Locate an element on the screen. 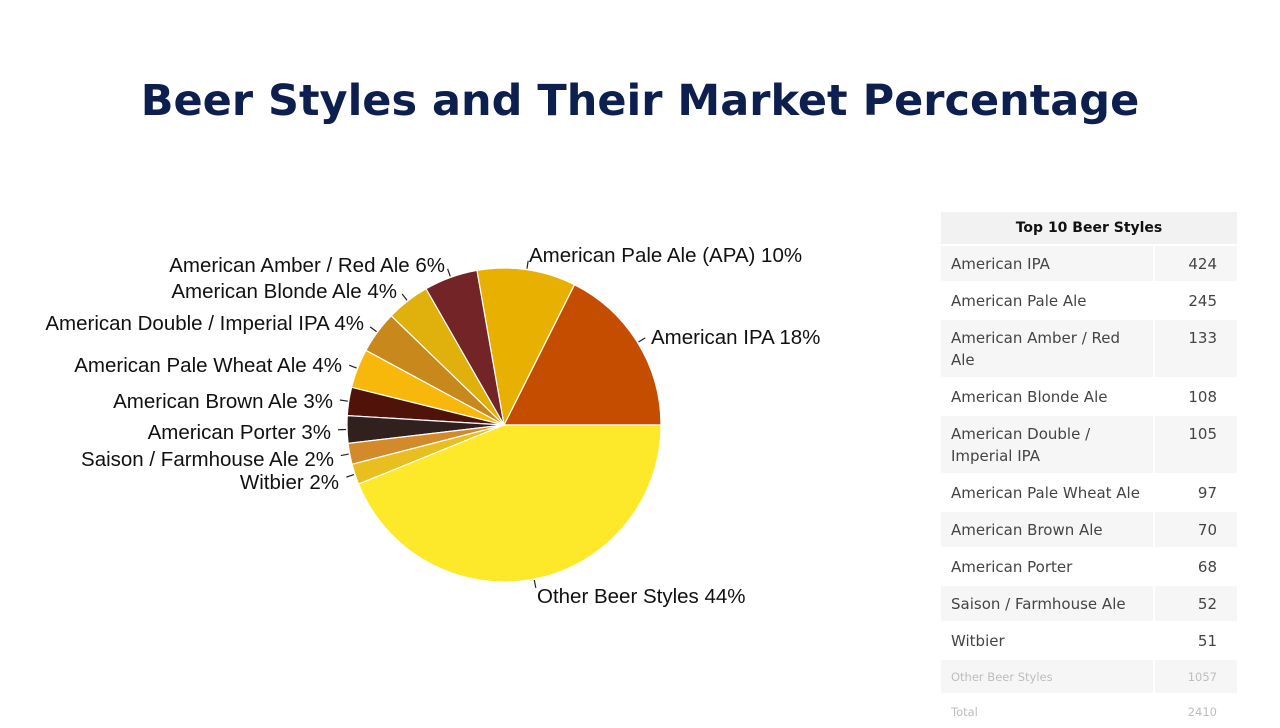  style-name-cell: American Porter is located at coordinates (1047, 566).